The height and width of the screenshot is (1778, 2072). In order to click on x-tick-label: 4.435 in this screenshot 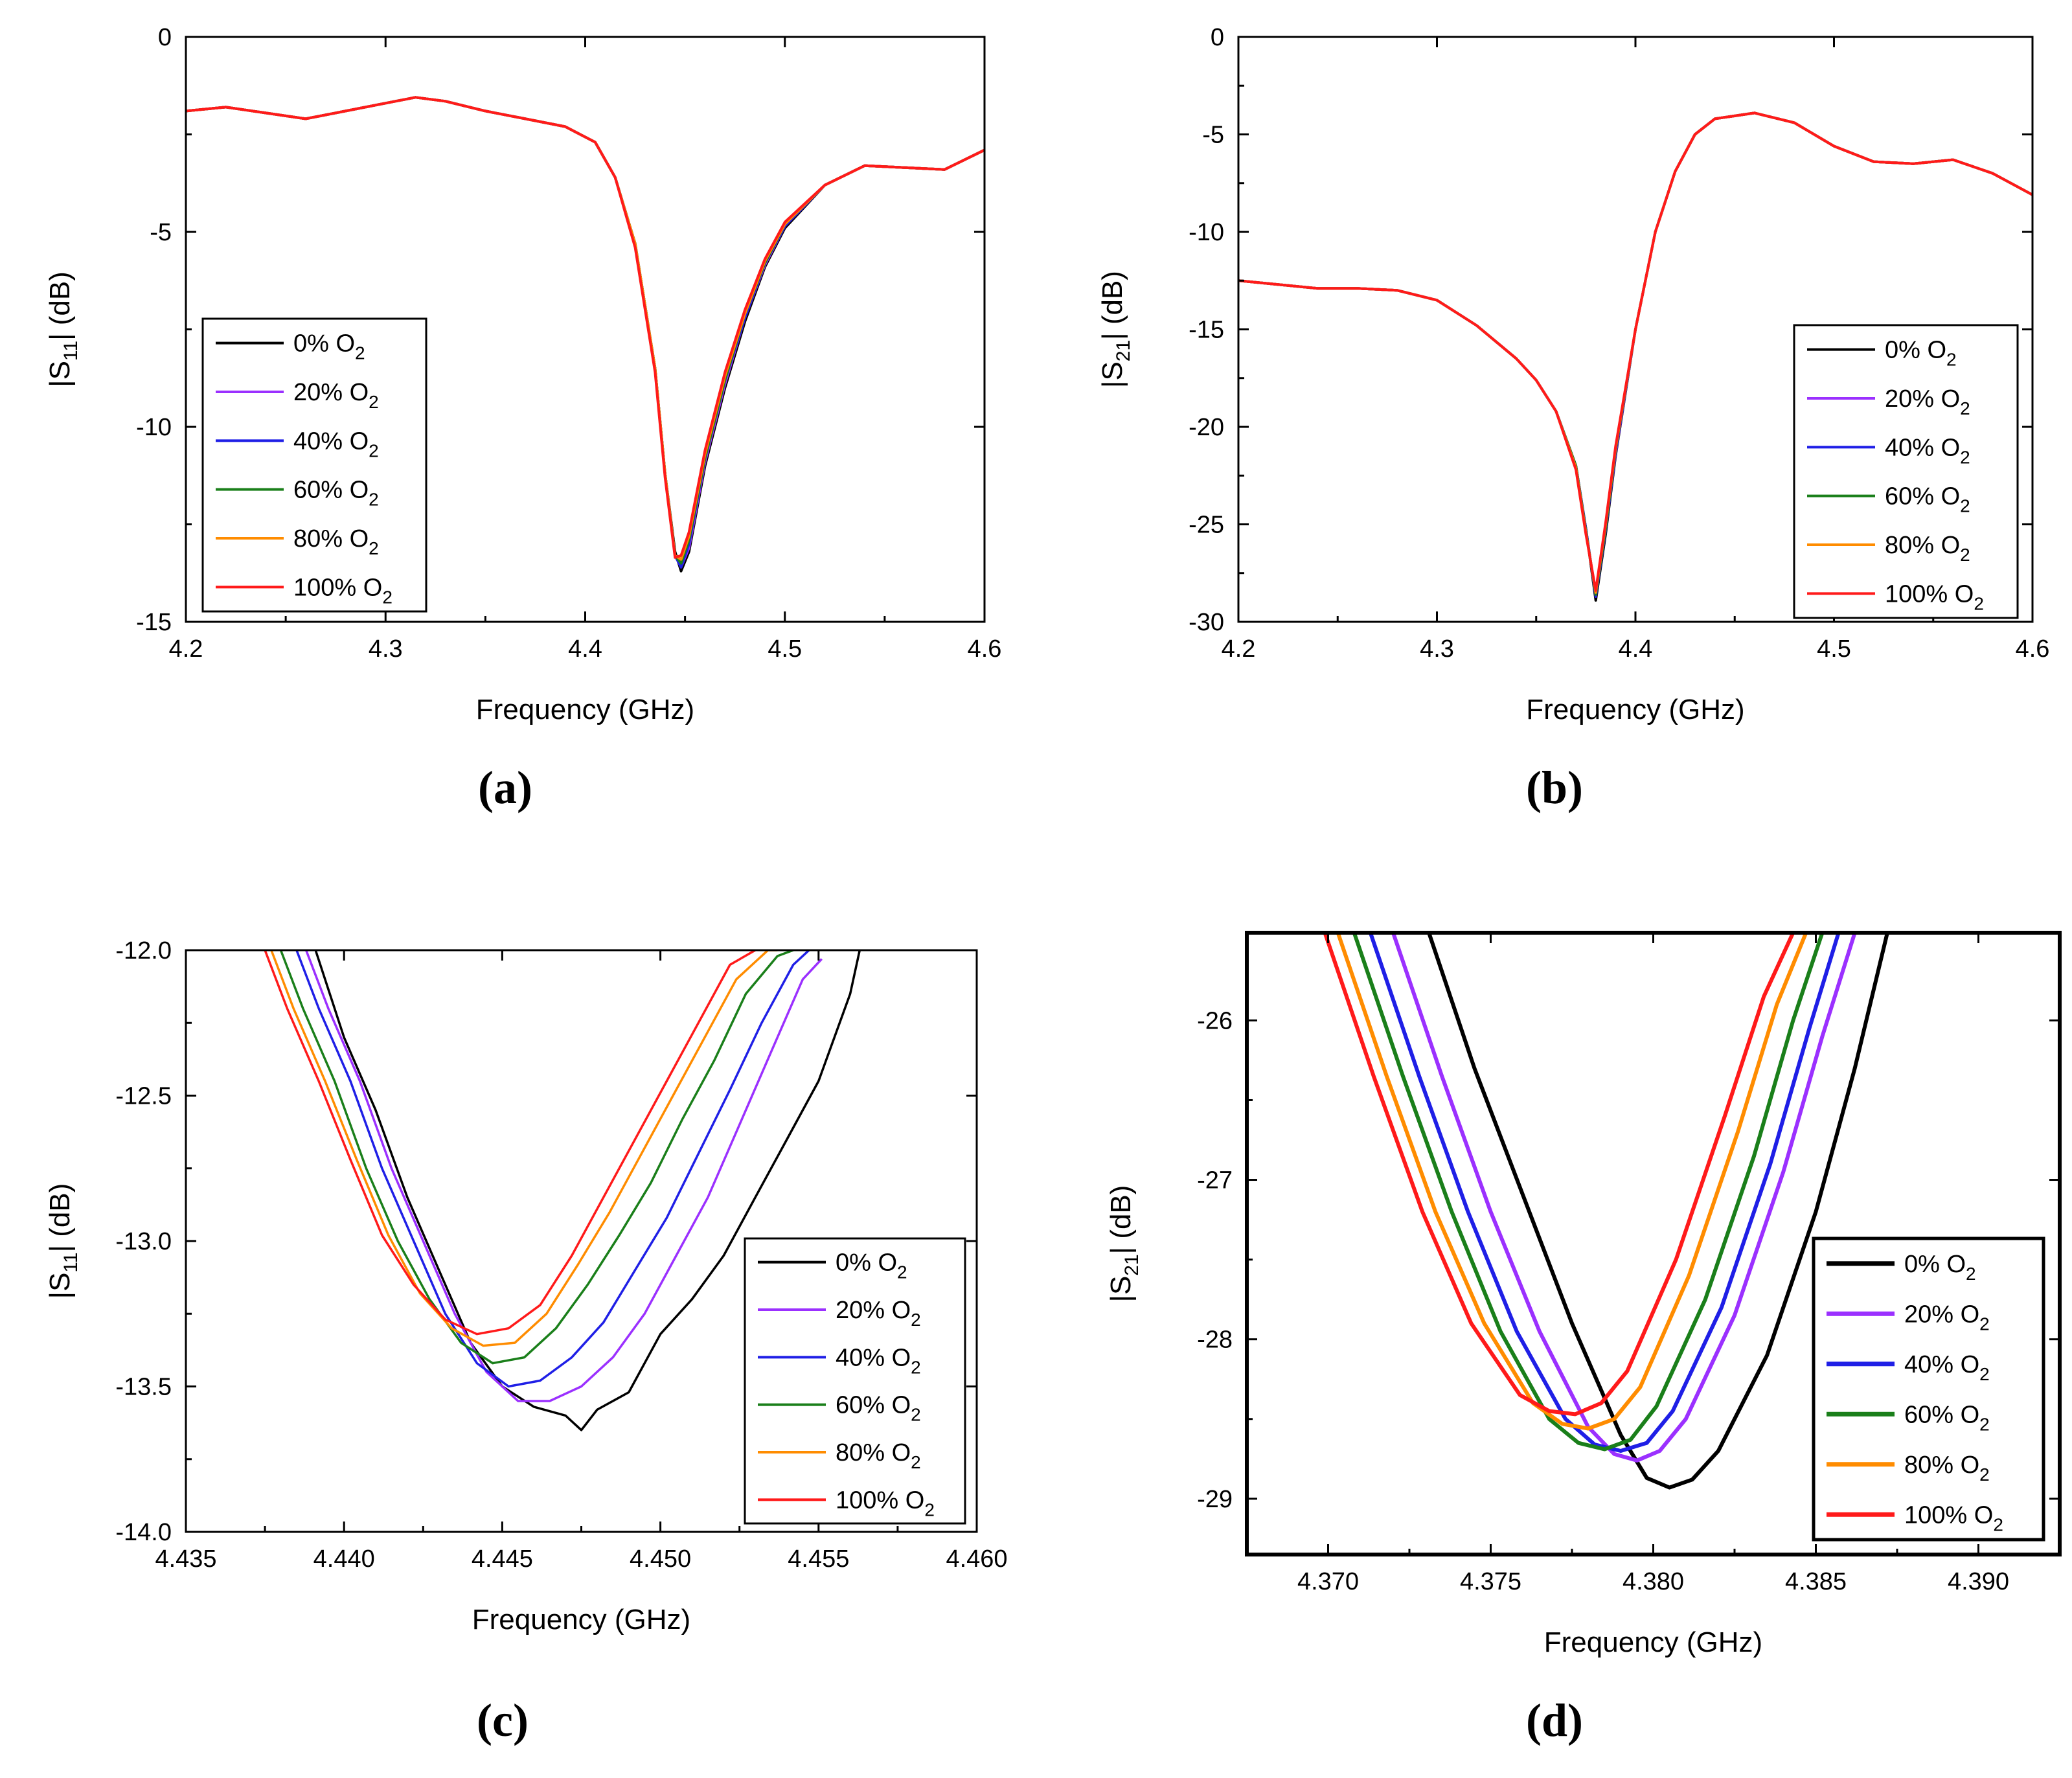, I will do `click(185, 1559)`.